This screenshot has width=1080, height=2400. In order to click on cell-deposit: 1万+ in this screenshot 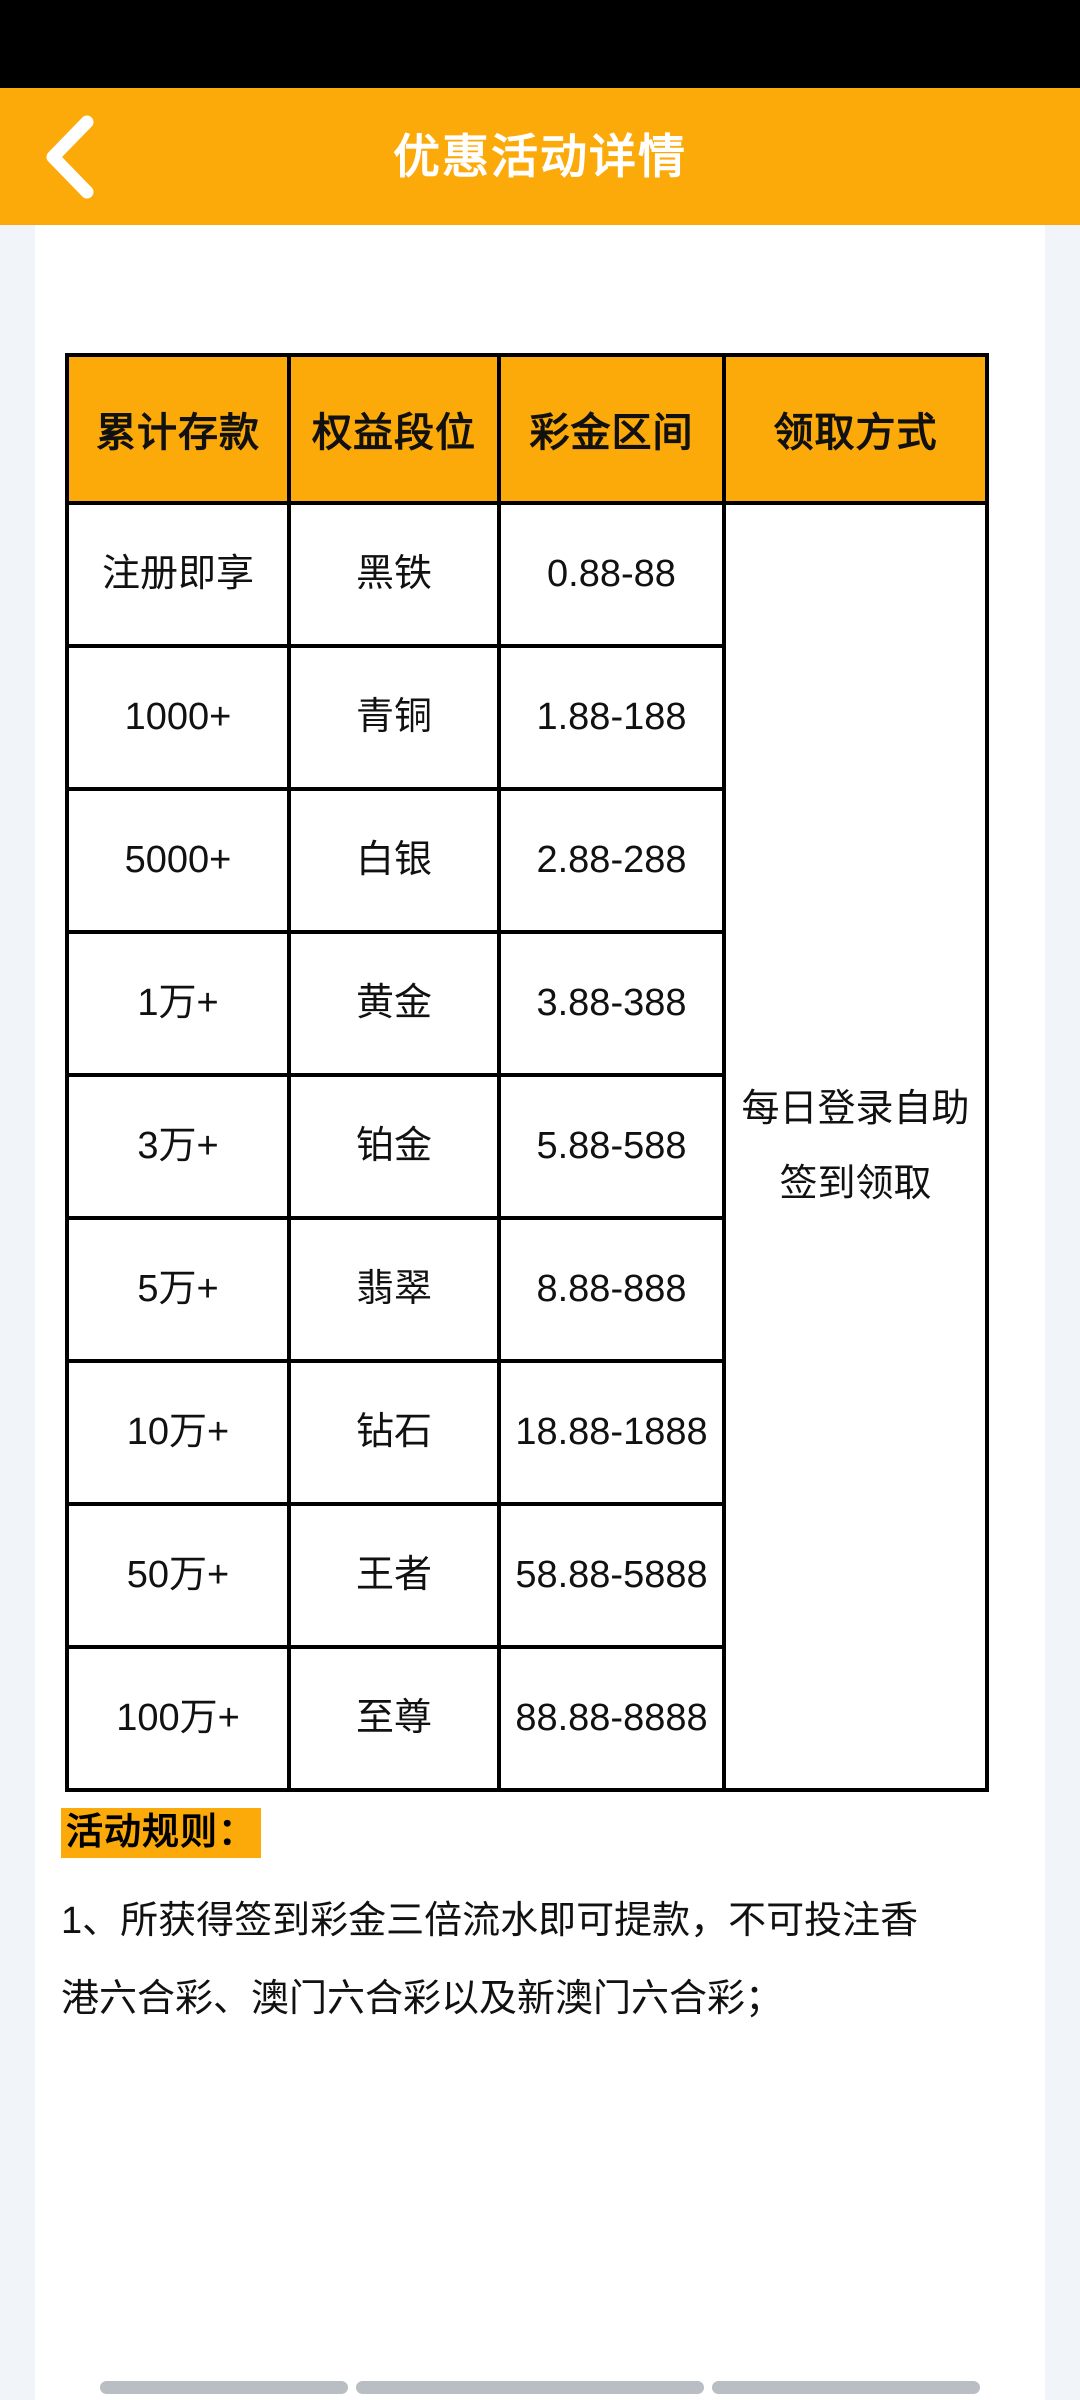, I will do `click(178, 1003)`.